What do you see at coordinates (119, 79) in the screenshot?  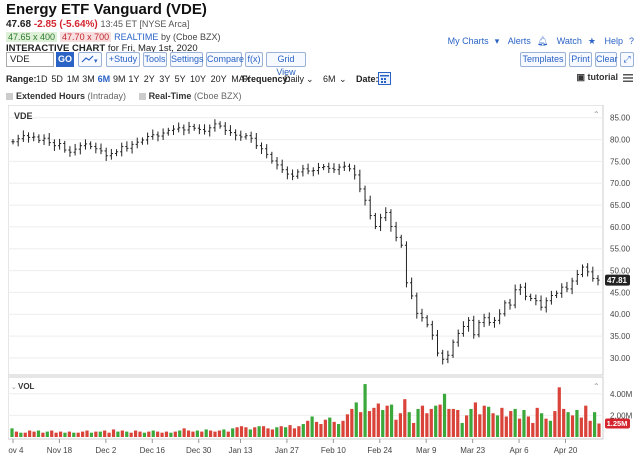 I see `range-9m: 9M` at bounding box center [119, 79].